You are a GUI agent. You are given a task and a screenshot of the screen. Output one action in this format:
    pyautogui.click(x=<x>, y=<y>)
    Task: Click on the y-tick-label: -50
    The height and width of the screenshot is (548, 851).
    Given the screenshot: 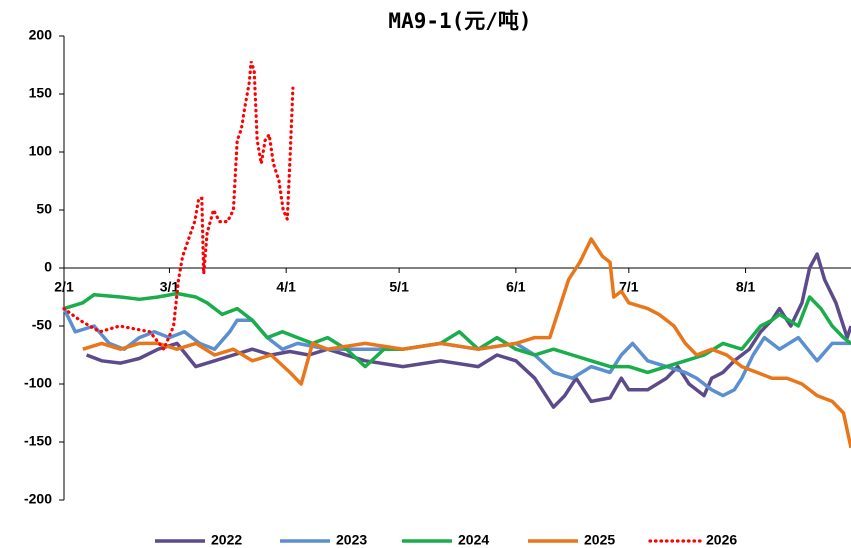 What is the action you would take?
    pyautogui.click(x=42, y=325)
    